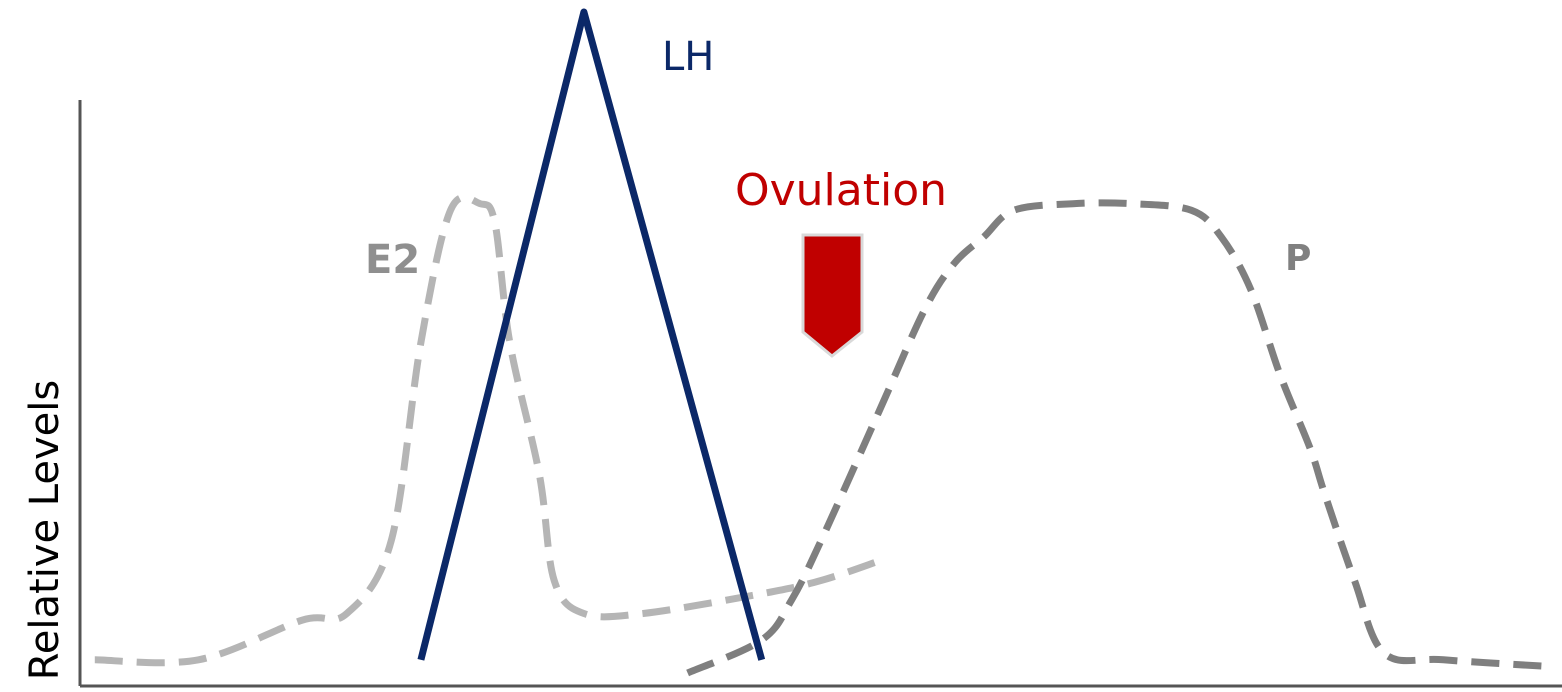 This screenshot has height=692, width=1562. Describe the element at coordinates (1298, 258) in the screenshot. I see `series-label-p: P` at that location.